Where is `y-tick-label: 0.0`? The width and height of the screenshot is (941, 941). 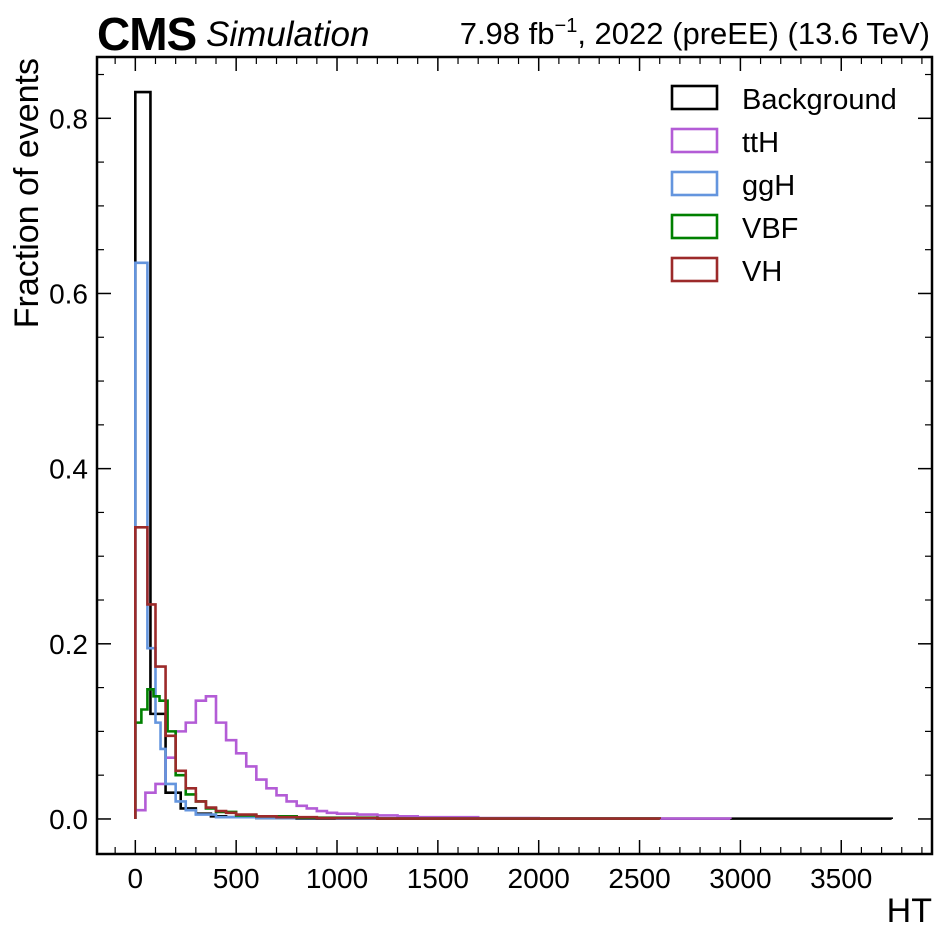
y-tick-label: 0.0 is located at coordinates (68, 819).